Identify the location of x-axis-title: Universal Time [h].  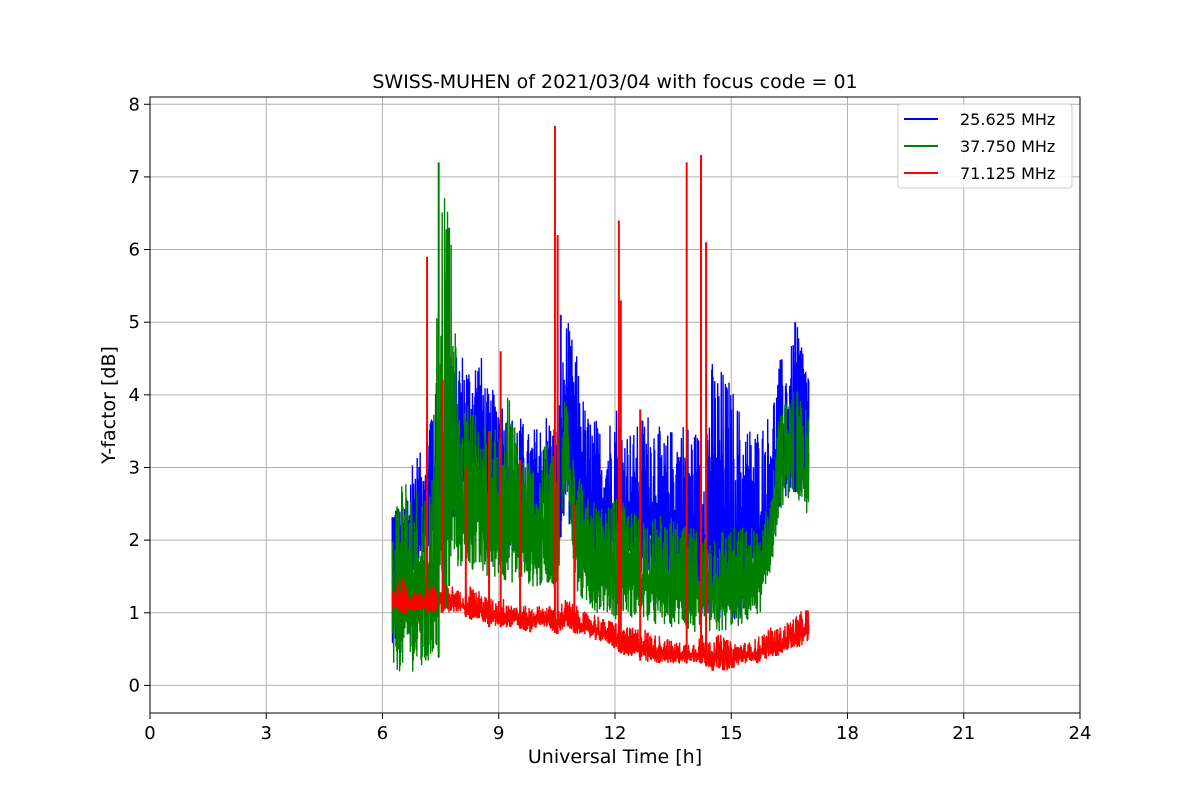
(615, 757).